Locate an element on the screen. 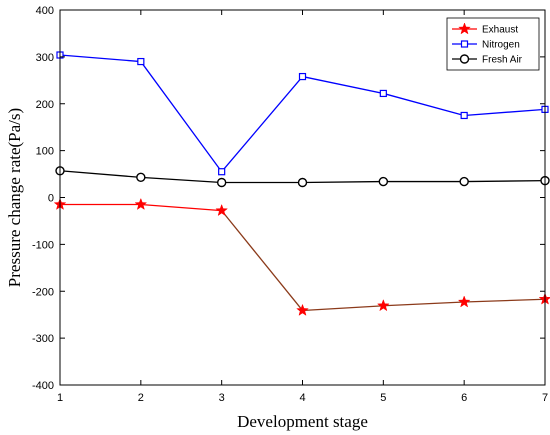 The image size is (550, 435). x-tick-label: 4 is located at coordinates (302, 398).